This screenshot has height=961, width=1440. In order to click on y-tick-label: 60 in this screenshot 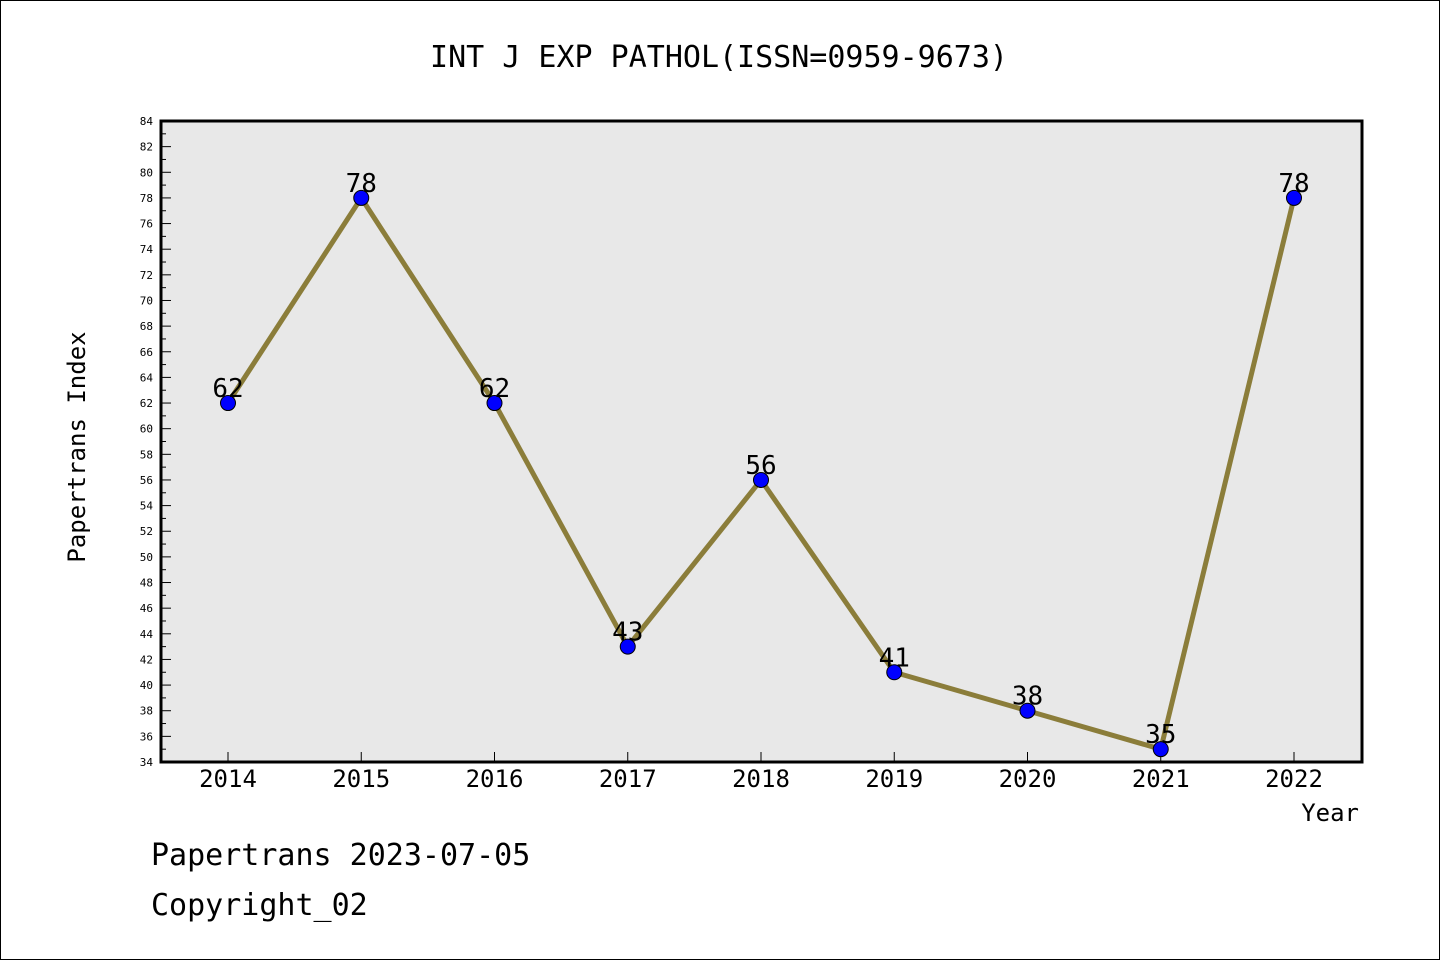, I will do `click(146, 429)`.